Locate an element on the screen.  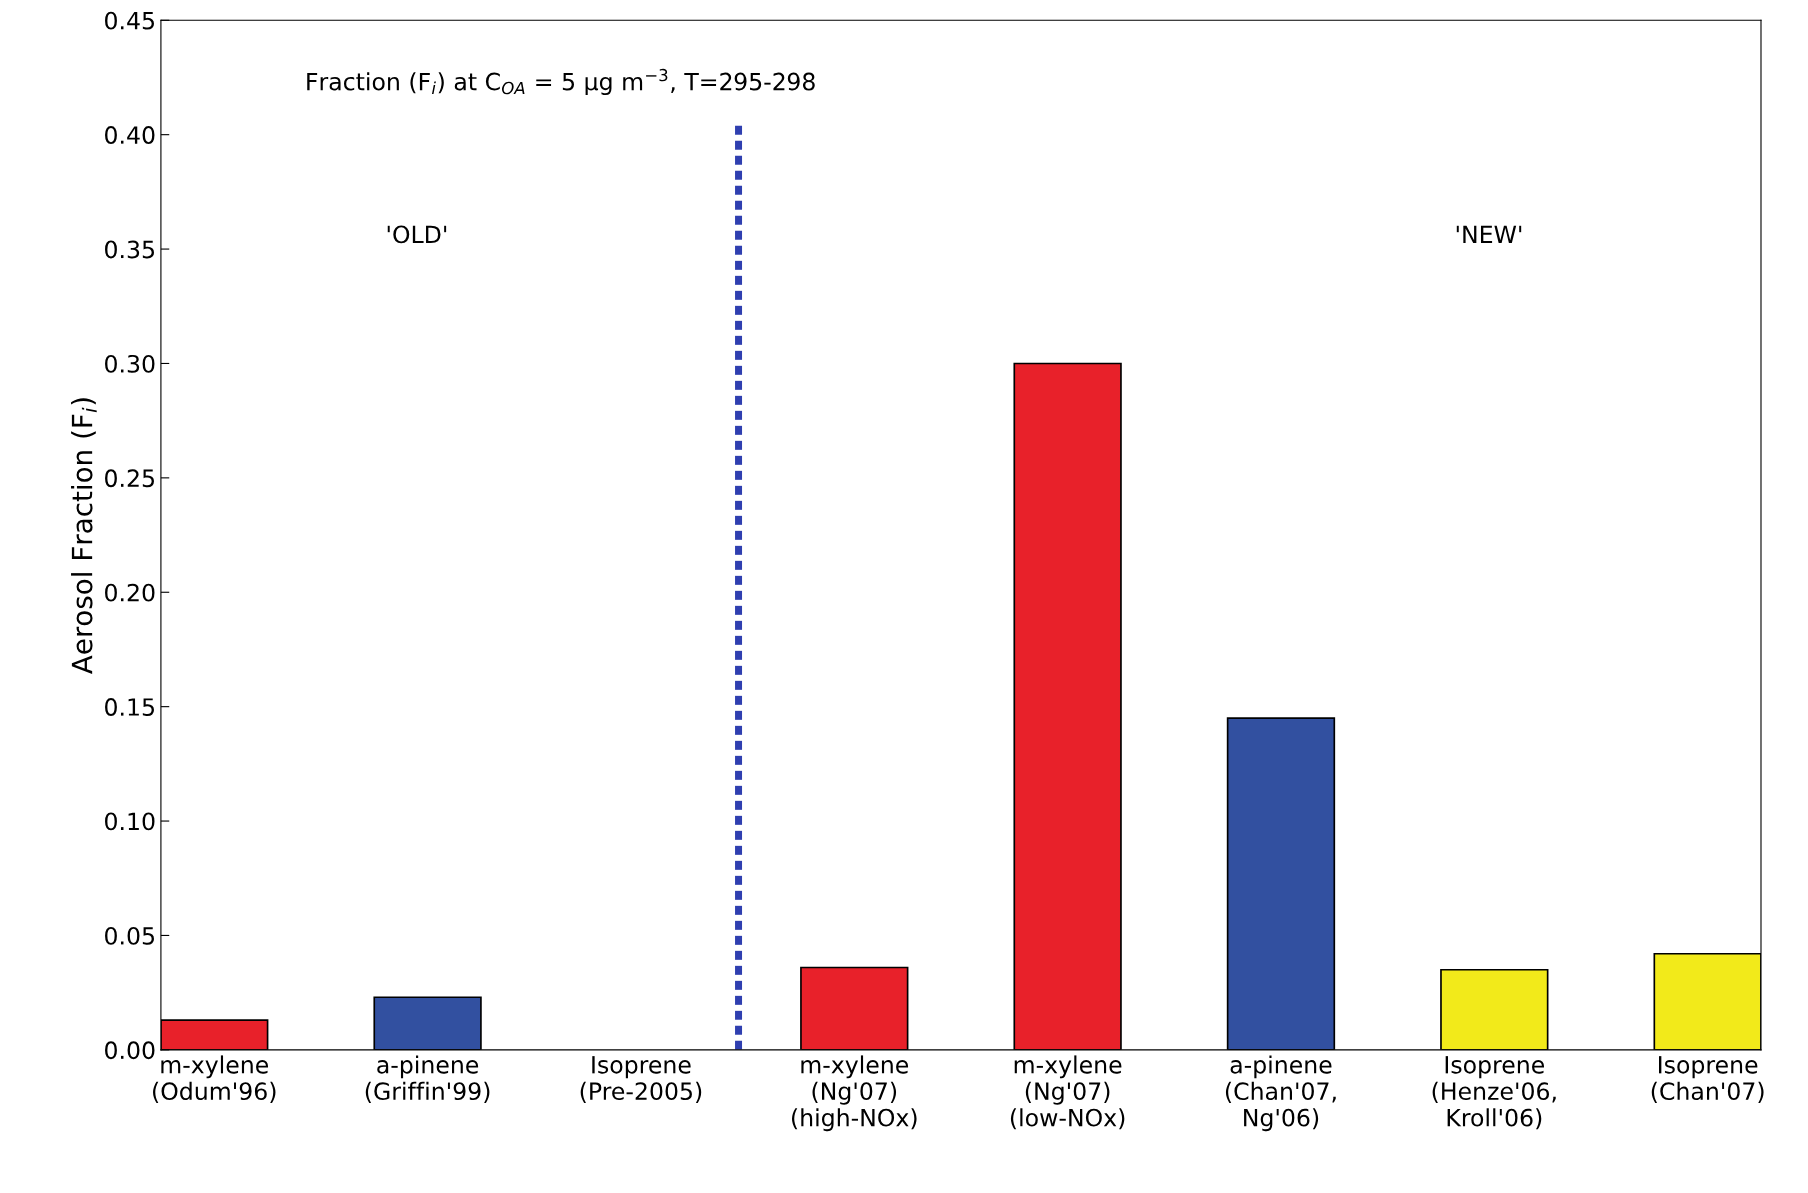
x-tick-label: m-xylene (Ng'07) (low-NOx) is located at coordinates (1067, 1092).